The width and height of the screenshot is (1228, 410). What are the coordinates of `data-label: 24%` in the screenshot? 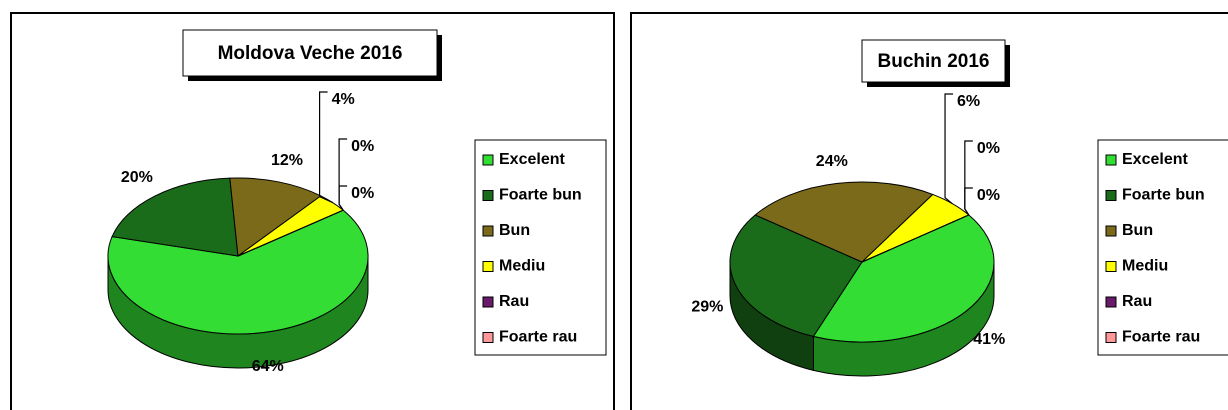 It's located at (832, 161).